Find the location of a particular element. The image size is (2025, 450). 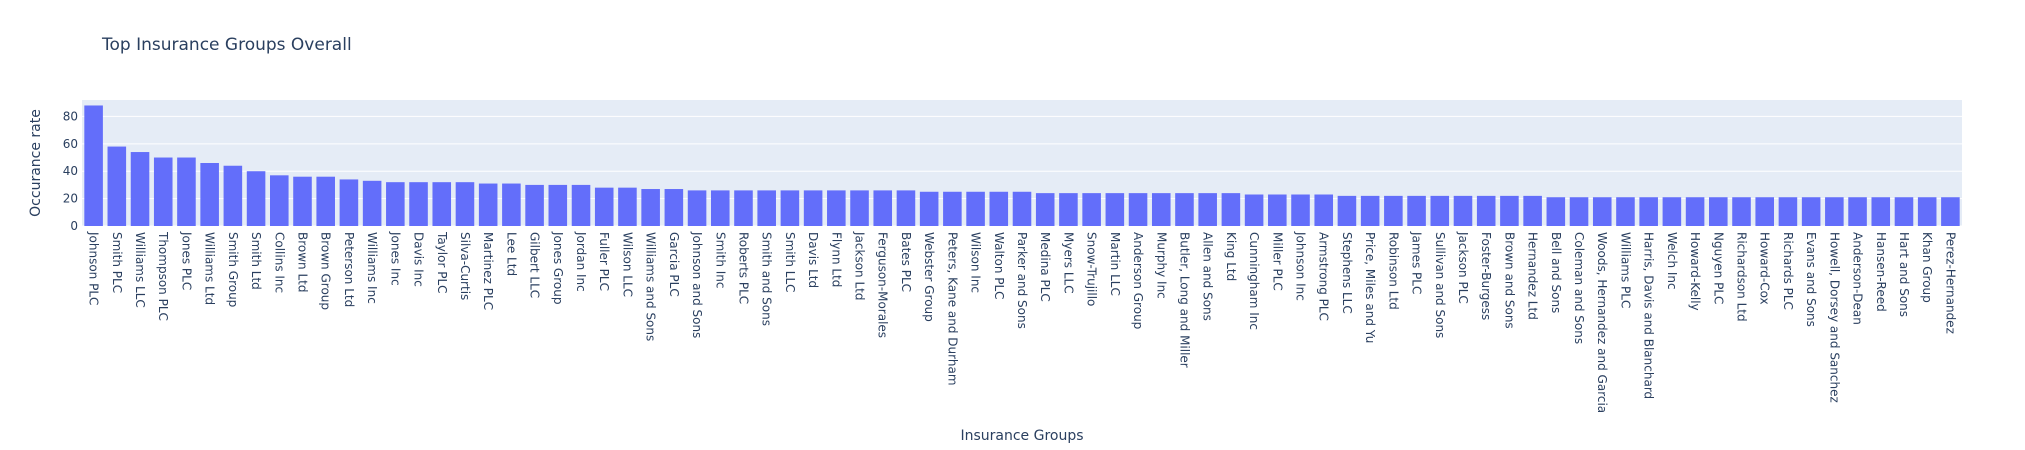

x-tick-label: Sullivan and Sons is located at coordinates (1440, 285).